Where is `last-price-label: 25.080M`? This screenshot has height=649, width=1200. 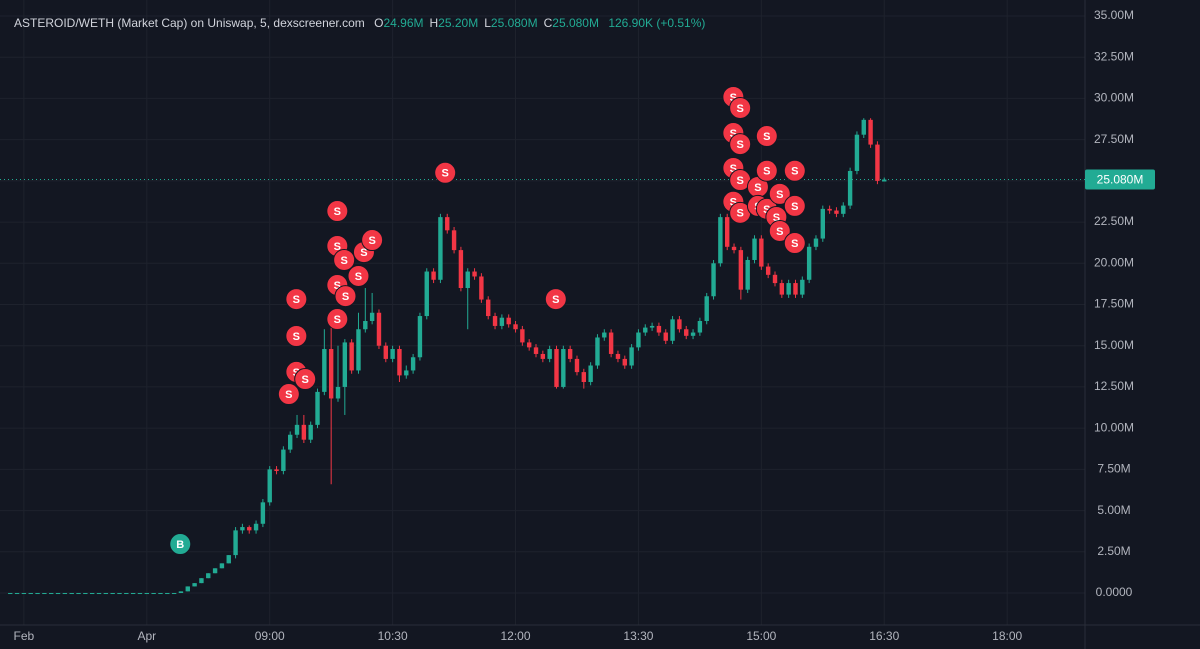
last-price-label: 25.080M is located at coordinates (1120, 180).